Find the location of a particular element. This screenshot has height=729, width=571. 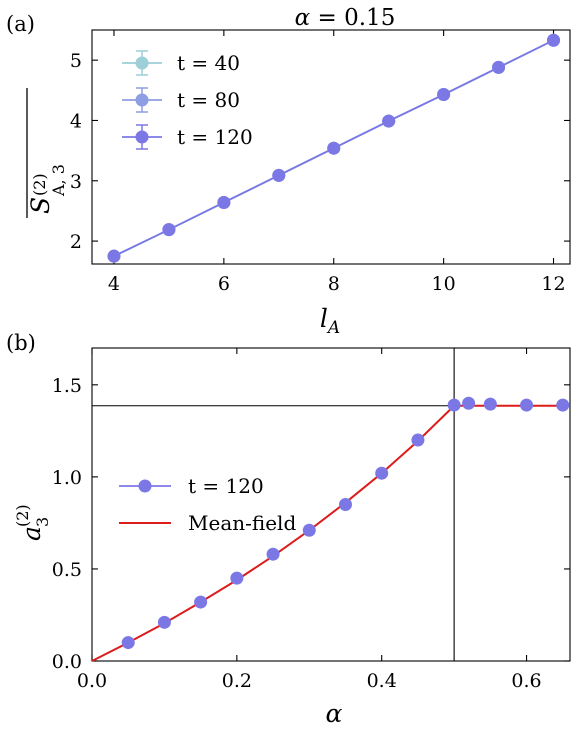

x-tick-label: 8 is located at coordinates (334, 284).